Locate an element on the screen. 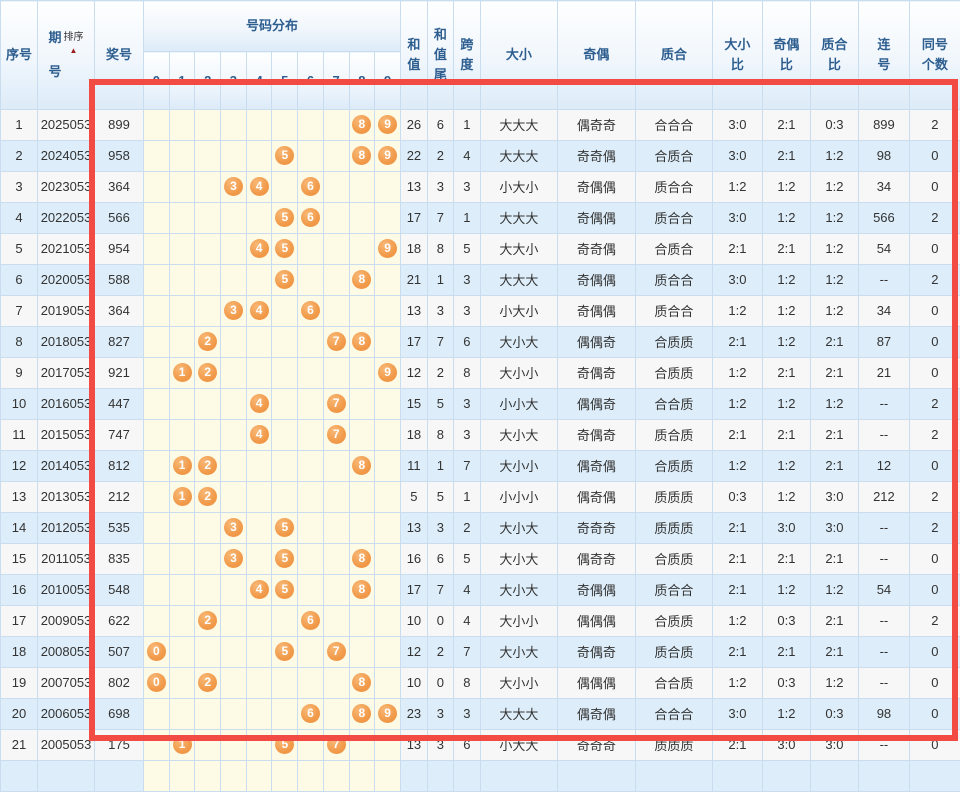 This screenshot has height=792, width=960. parity-cell: 奇偶奇 is located at coordinates (596, 434).